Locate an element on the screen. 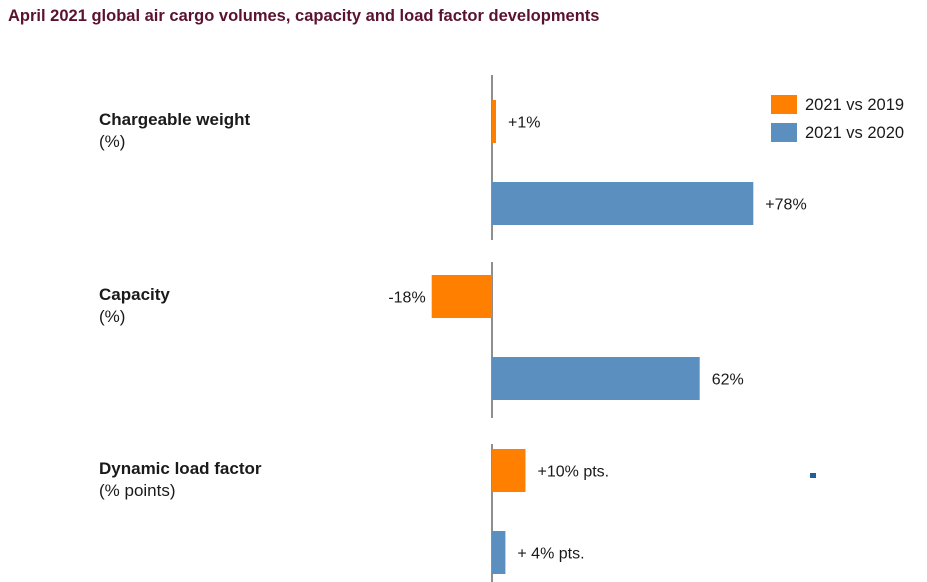 The height and width of the screenshot is (582, 927). legend-label: 2021 vs 2019 is located at coordinates (854, 105).